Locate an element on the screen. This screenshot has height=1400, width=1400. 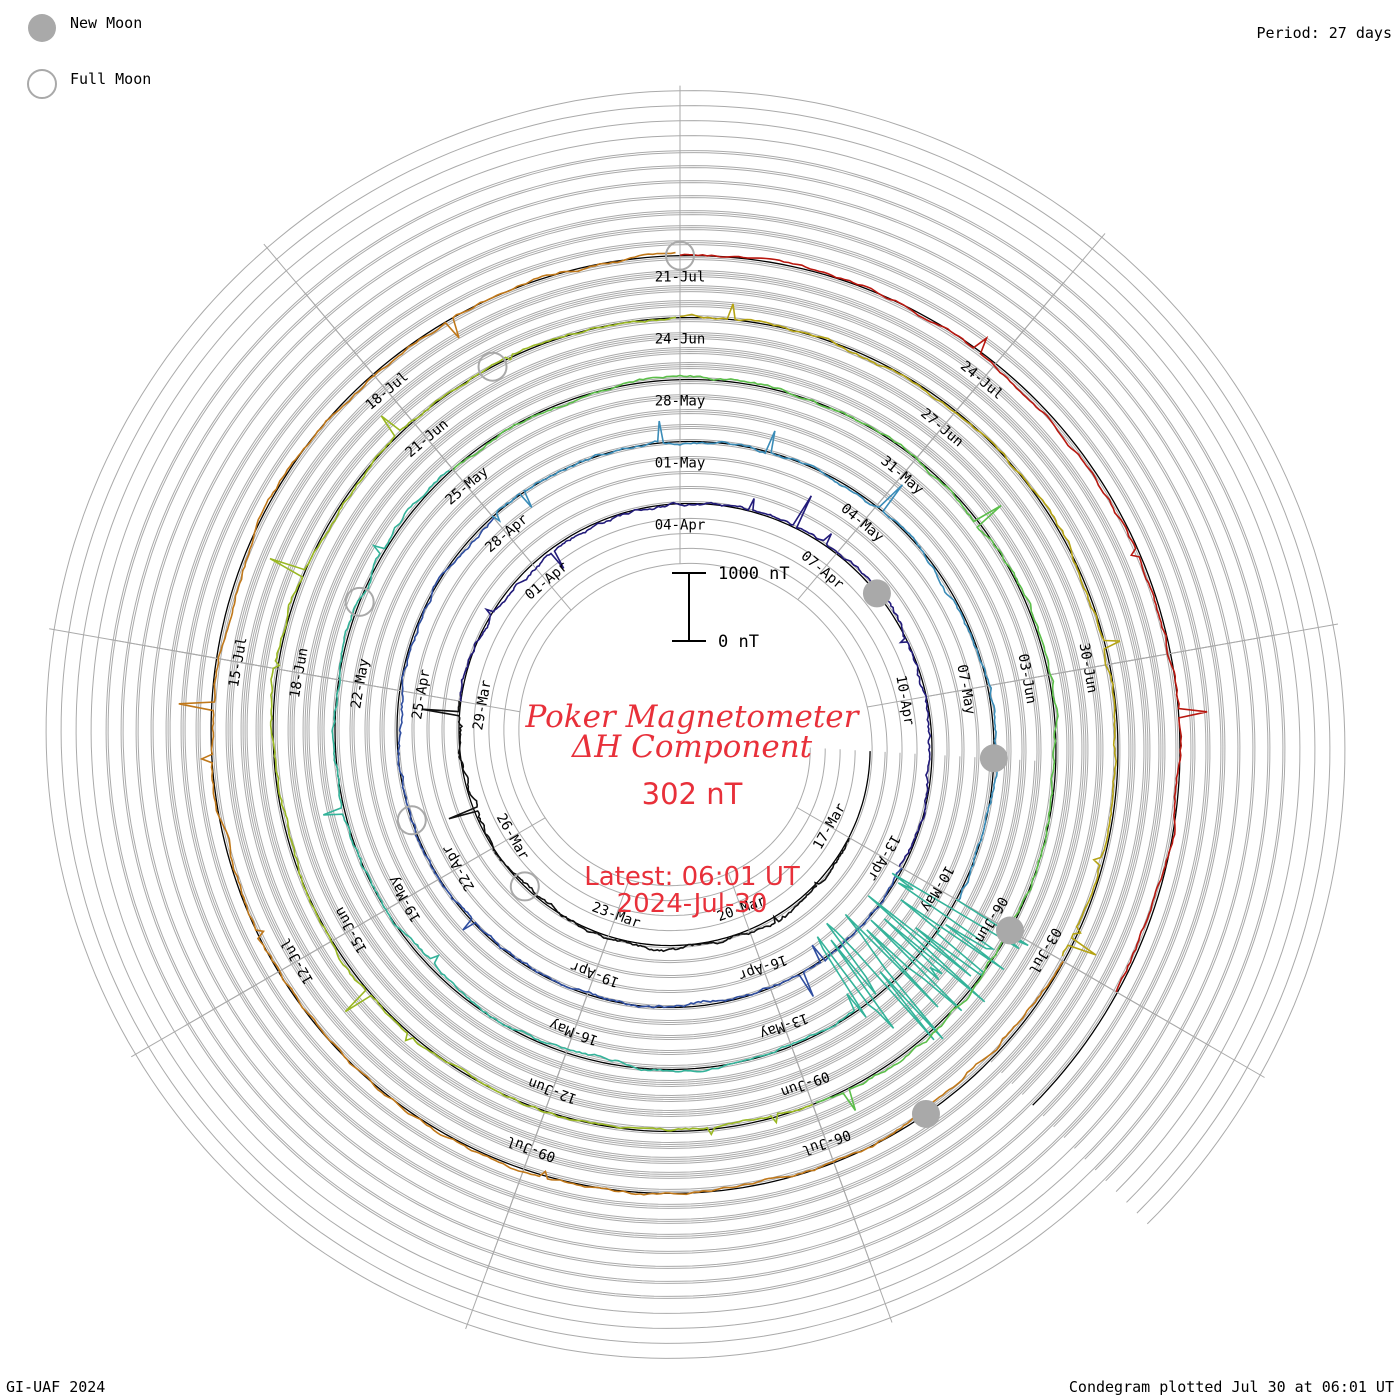
date-label: 19-Apr is located at coordinates (594, 974).